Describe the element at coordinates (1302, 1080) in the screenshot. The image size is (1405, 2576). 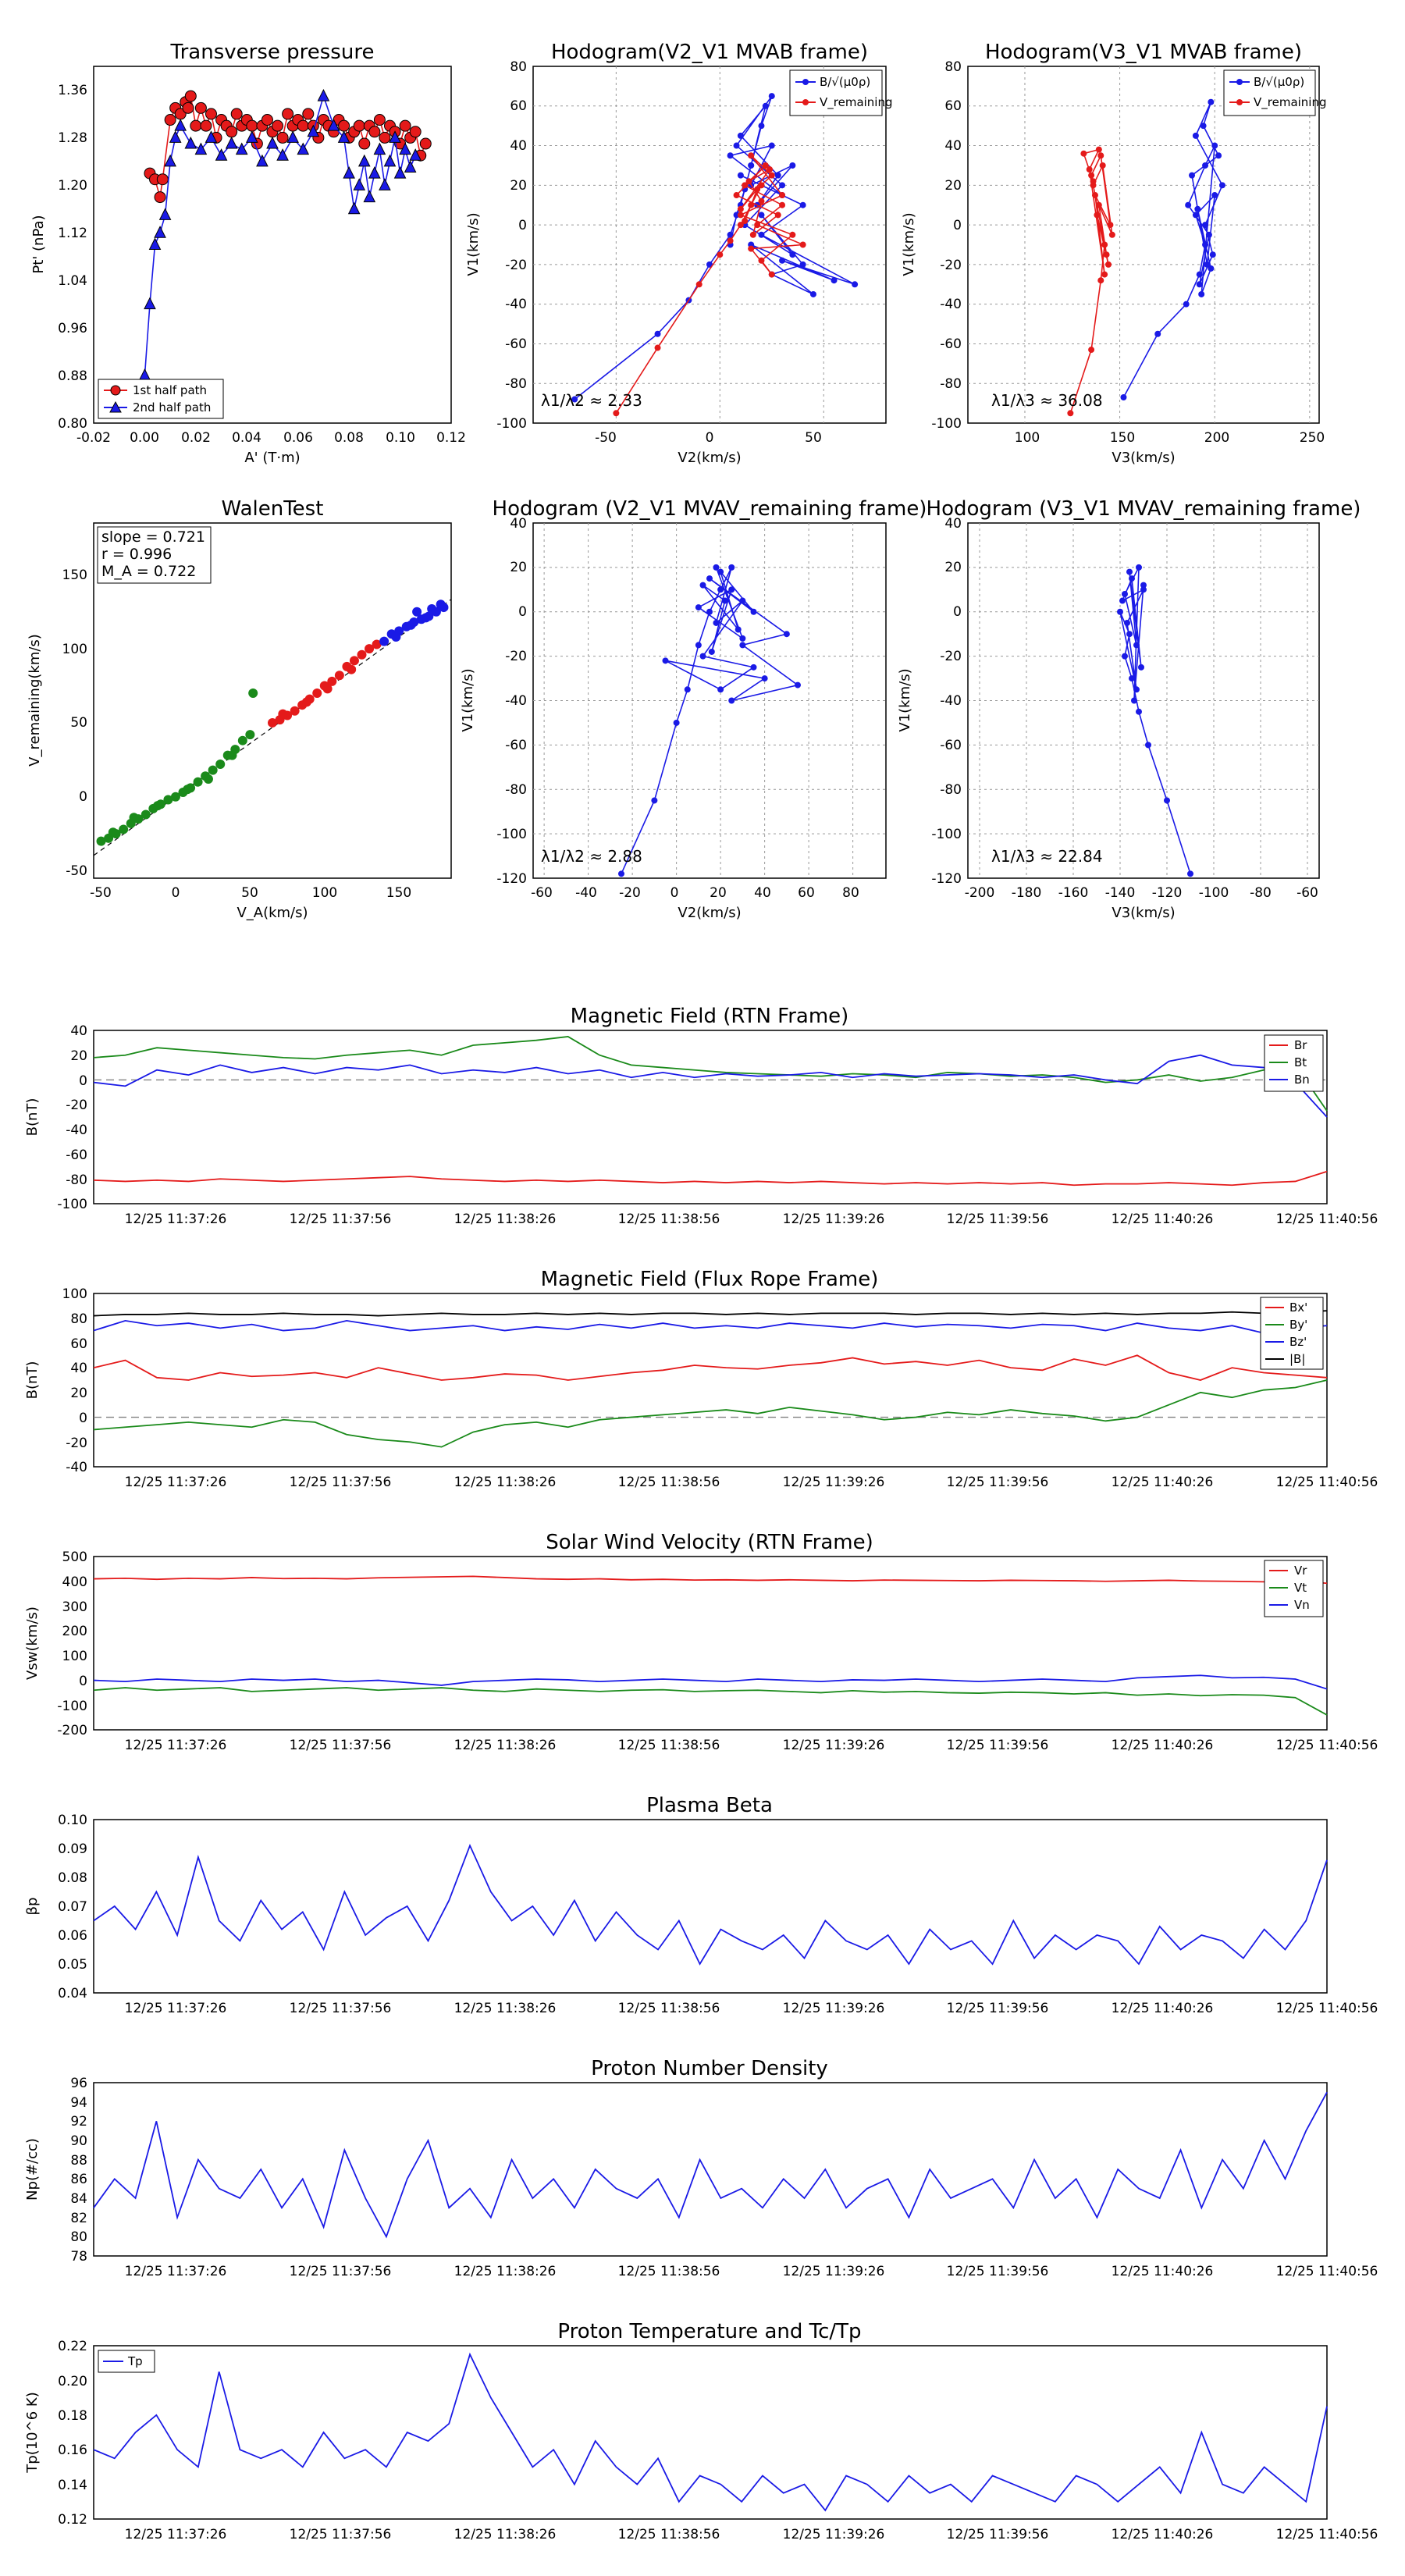
I see `legend-label: Bn` at that location.